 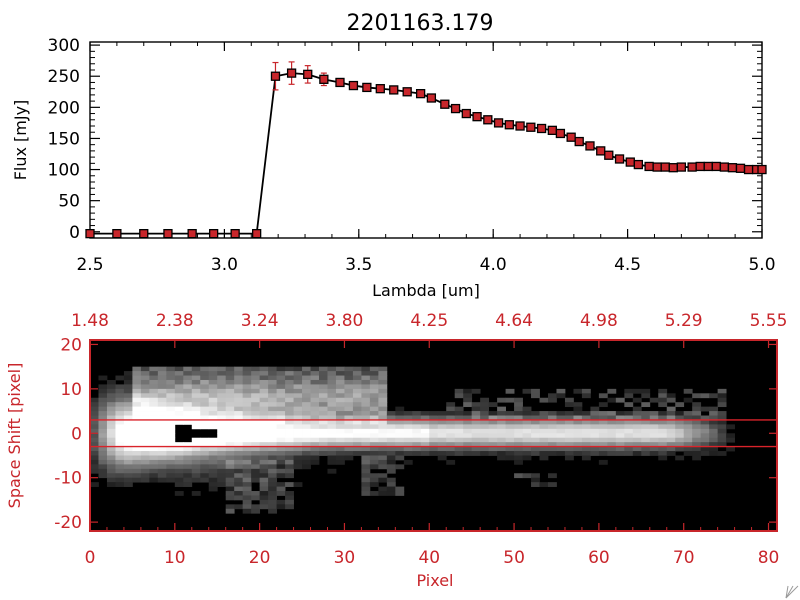 What do you see at coordinates (20, 140) in the screenshot?
I see `spectrum-y-label: Flux [mJy]` at bounding box center [20, 140].